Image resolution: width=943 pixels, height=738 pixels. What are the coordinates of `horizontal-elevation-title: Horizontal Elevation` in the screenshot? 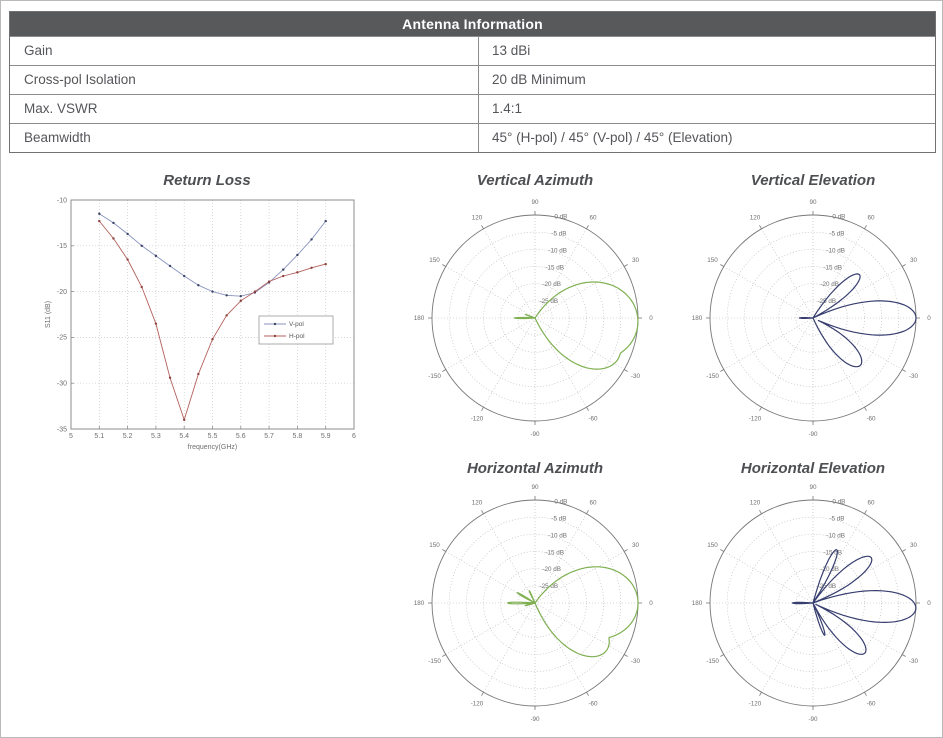 It's located at (813, 468).